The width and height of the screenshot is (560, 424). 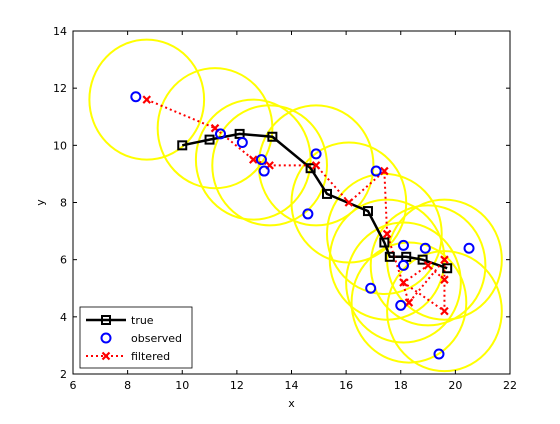 What do you see at coordinates (106, 338) in the screenshot?
I see `legend-marker-observed` at bounding box center [106, 338].